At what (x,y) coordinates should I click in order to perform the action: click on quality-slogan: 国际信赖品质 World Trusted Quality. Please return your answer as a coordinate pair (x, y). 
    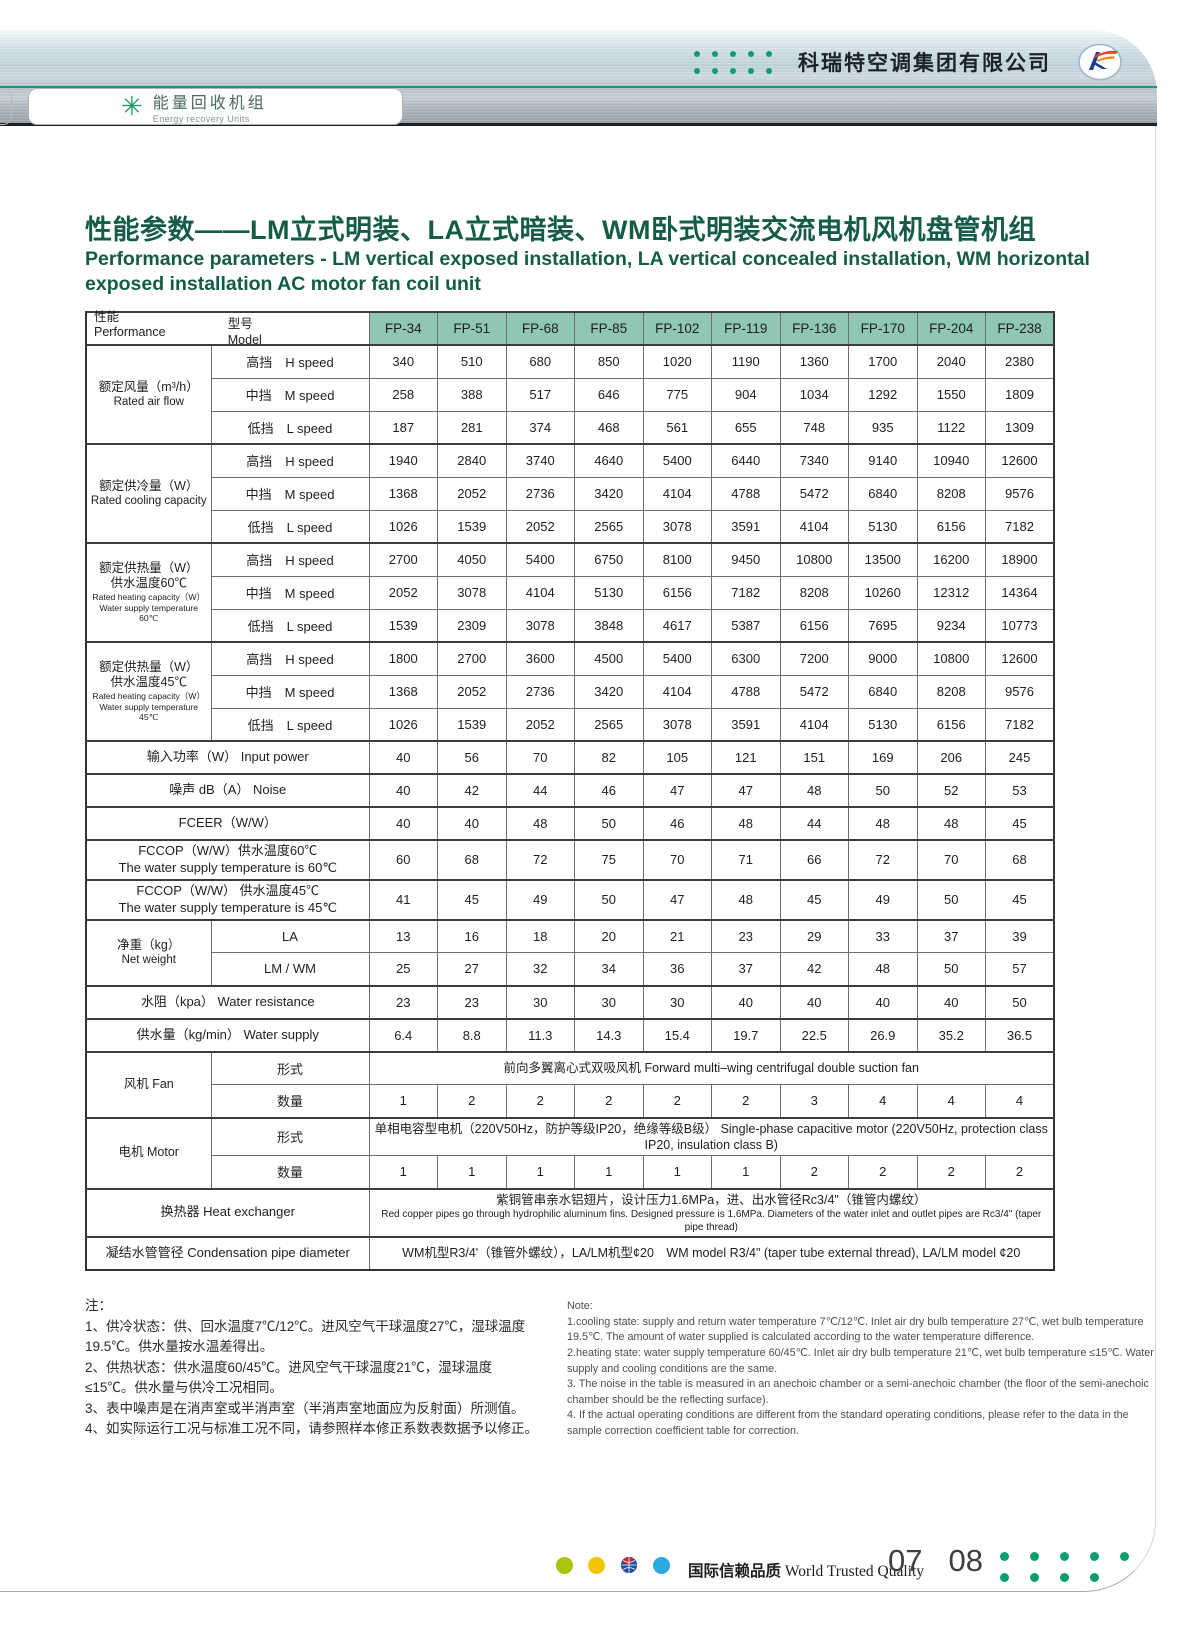
    Looking at the image, I should click on (806, 1570).